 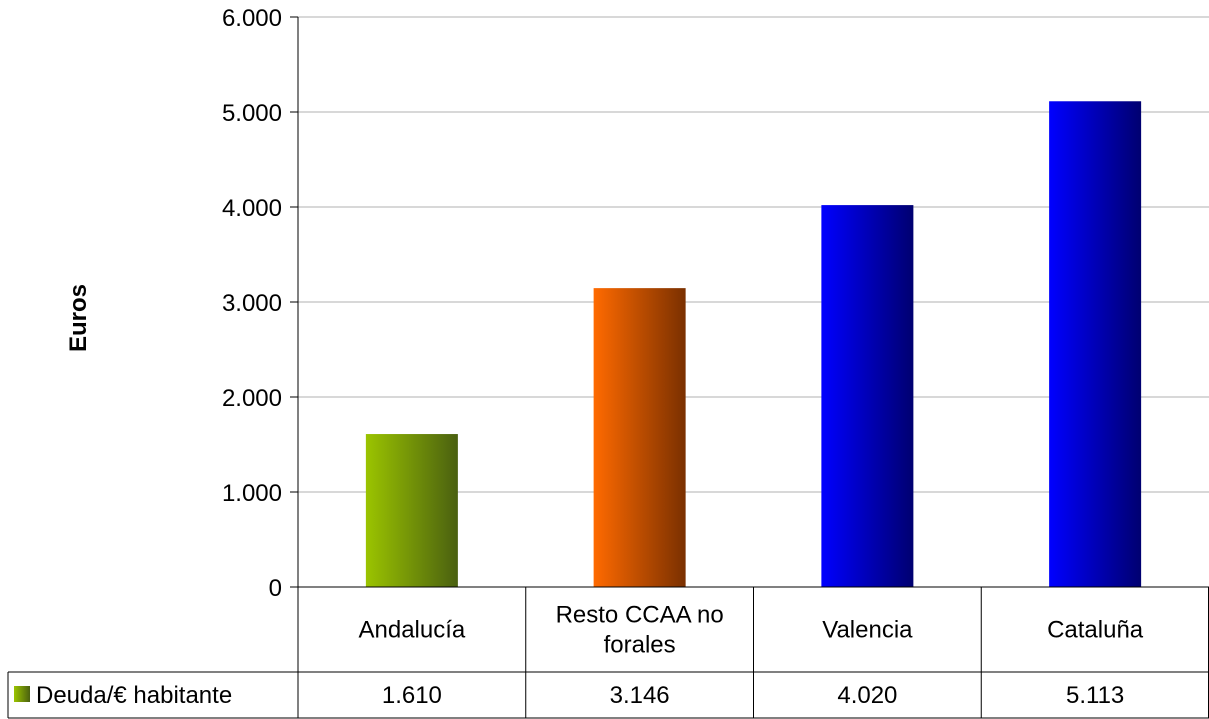 I want to click on category-label: forales, so click(x=640, y=645).